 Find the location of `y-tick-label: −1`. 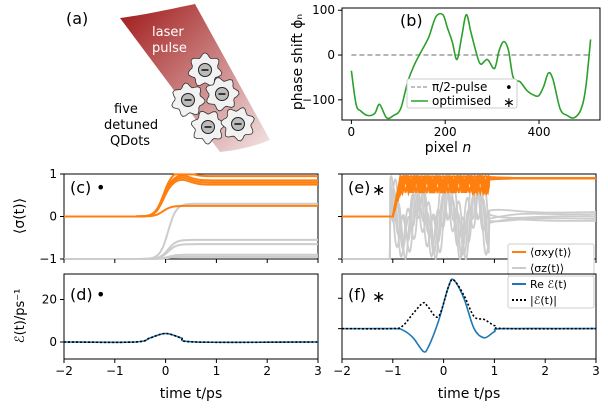

y-tick-label: −1 is located at coordinates (48, 259).